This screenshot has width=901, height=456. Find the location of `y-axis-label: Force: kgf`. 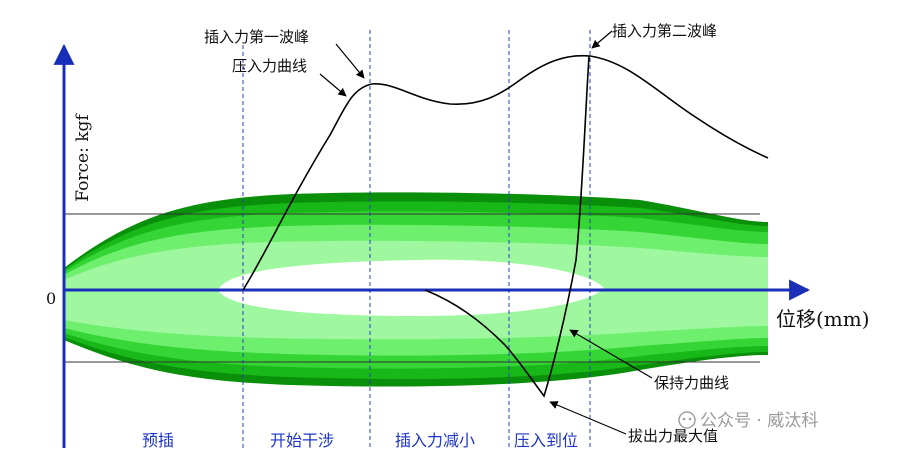

y-axis-label: Force: kgf is located at coordinates (83, 157).